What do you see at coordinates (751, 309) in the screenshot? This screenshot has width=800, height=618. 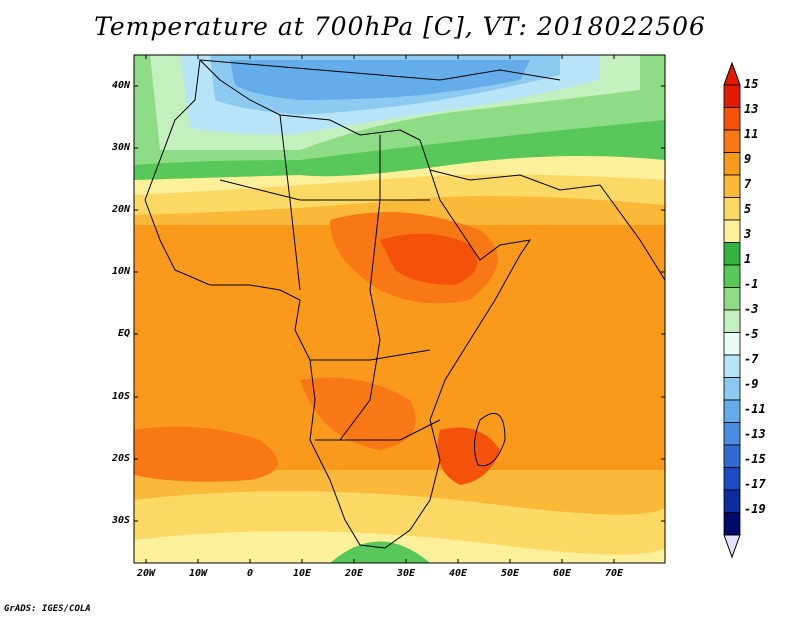 I see `colorbar-label: -3` at bounding box center [751, 309].